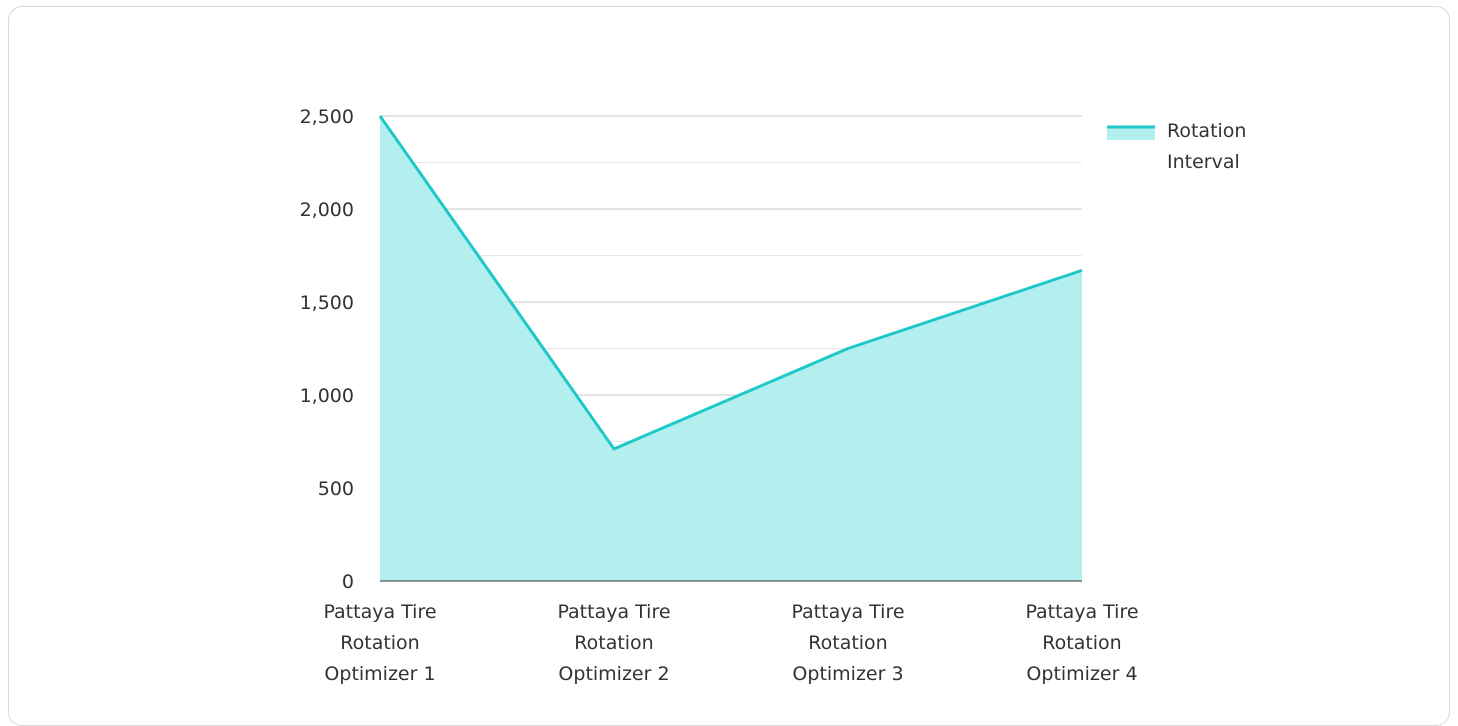 This screenshot has height=726, width=1458. I want to click on legend-swatch-fill, so click(1131, 133).